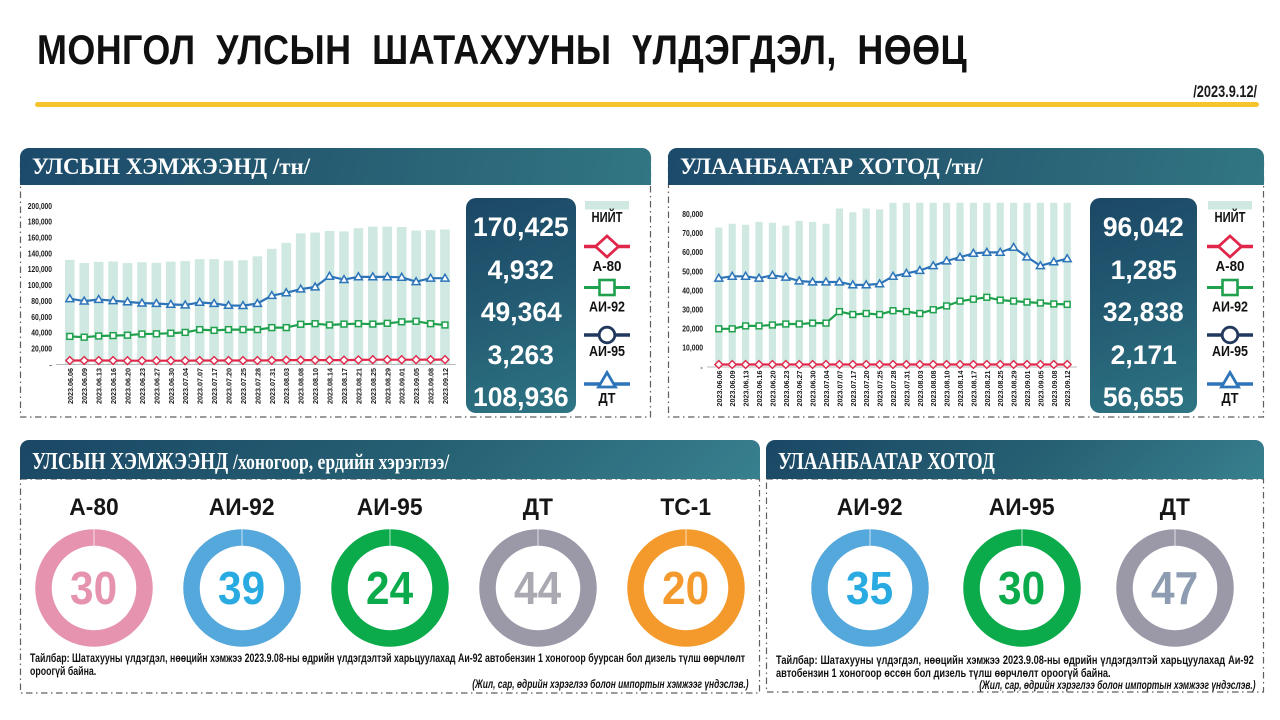 This screenshot has height=720, width=1280. I want to click on svg-text: 50,000, so click(692, 271).